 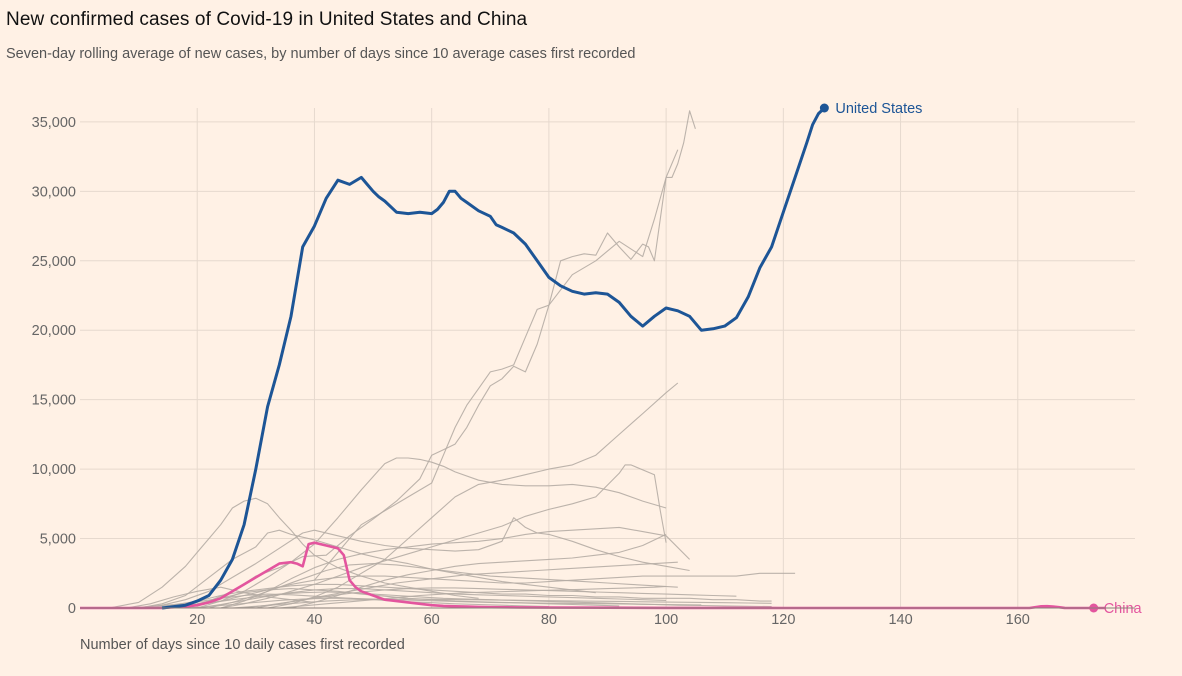 I want to click on x-tick-label: 20, so click(x=197, y=620).